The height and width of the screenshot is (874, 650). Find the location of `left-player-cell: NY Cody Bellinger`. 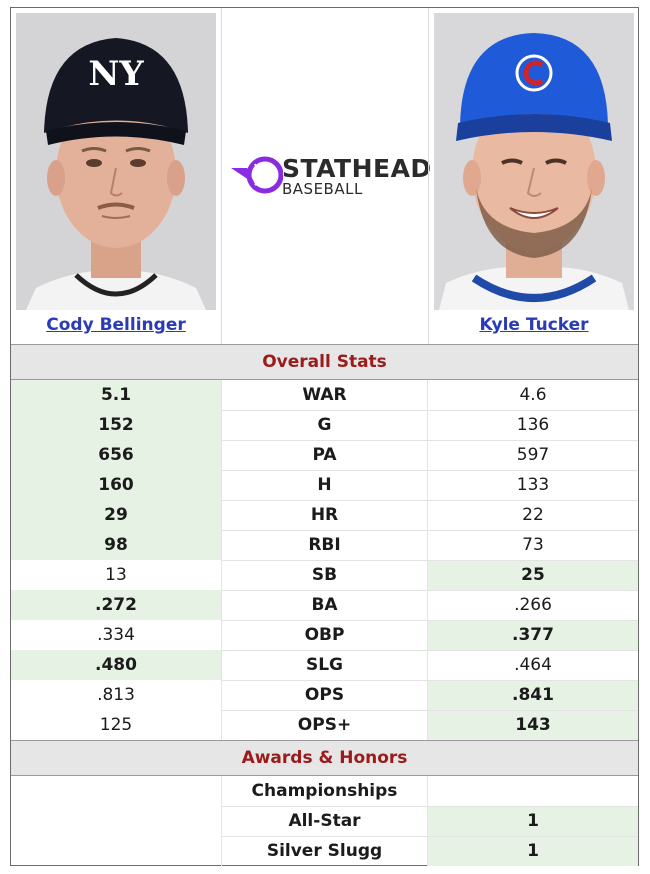

left-player-cell: NY Cody Bellinger is located at coordinates (116, 176).